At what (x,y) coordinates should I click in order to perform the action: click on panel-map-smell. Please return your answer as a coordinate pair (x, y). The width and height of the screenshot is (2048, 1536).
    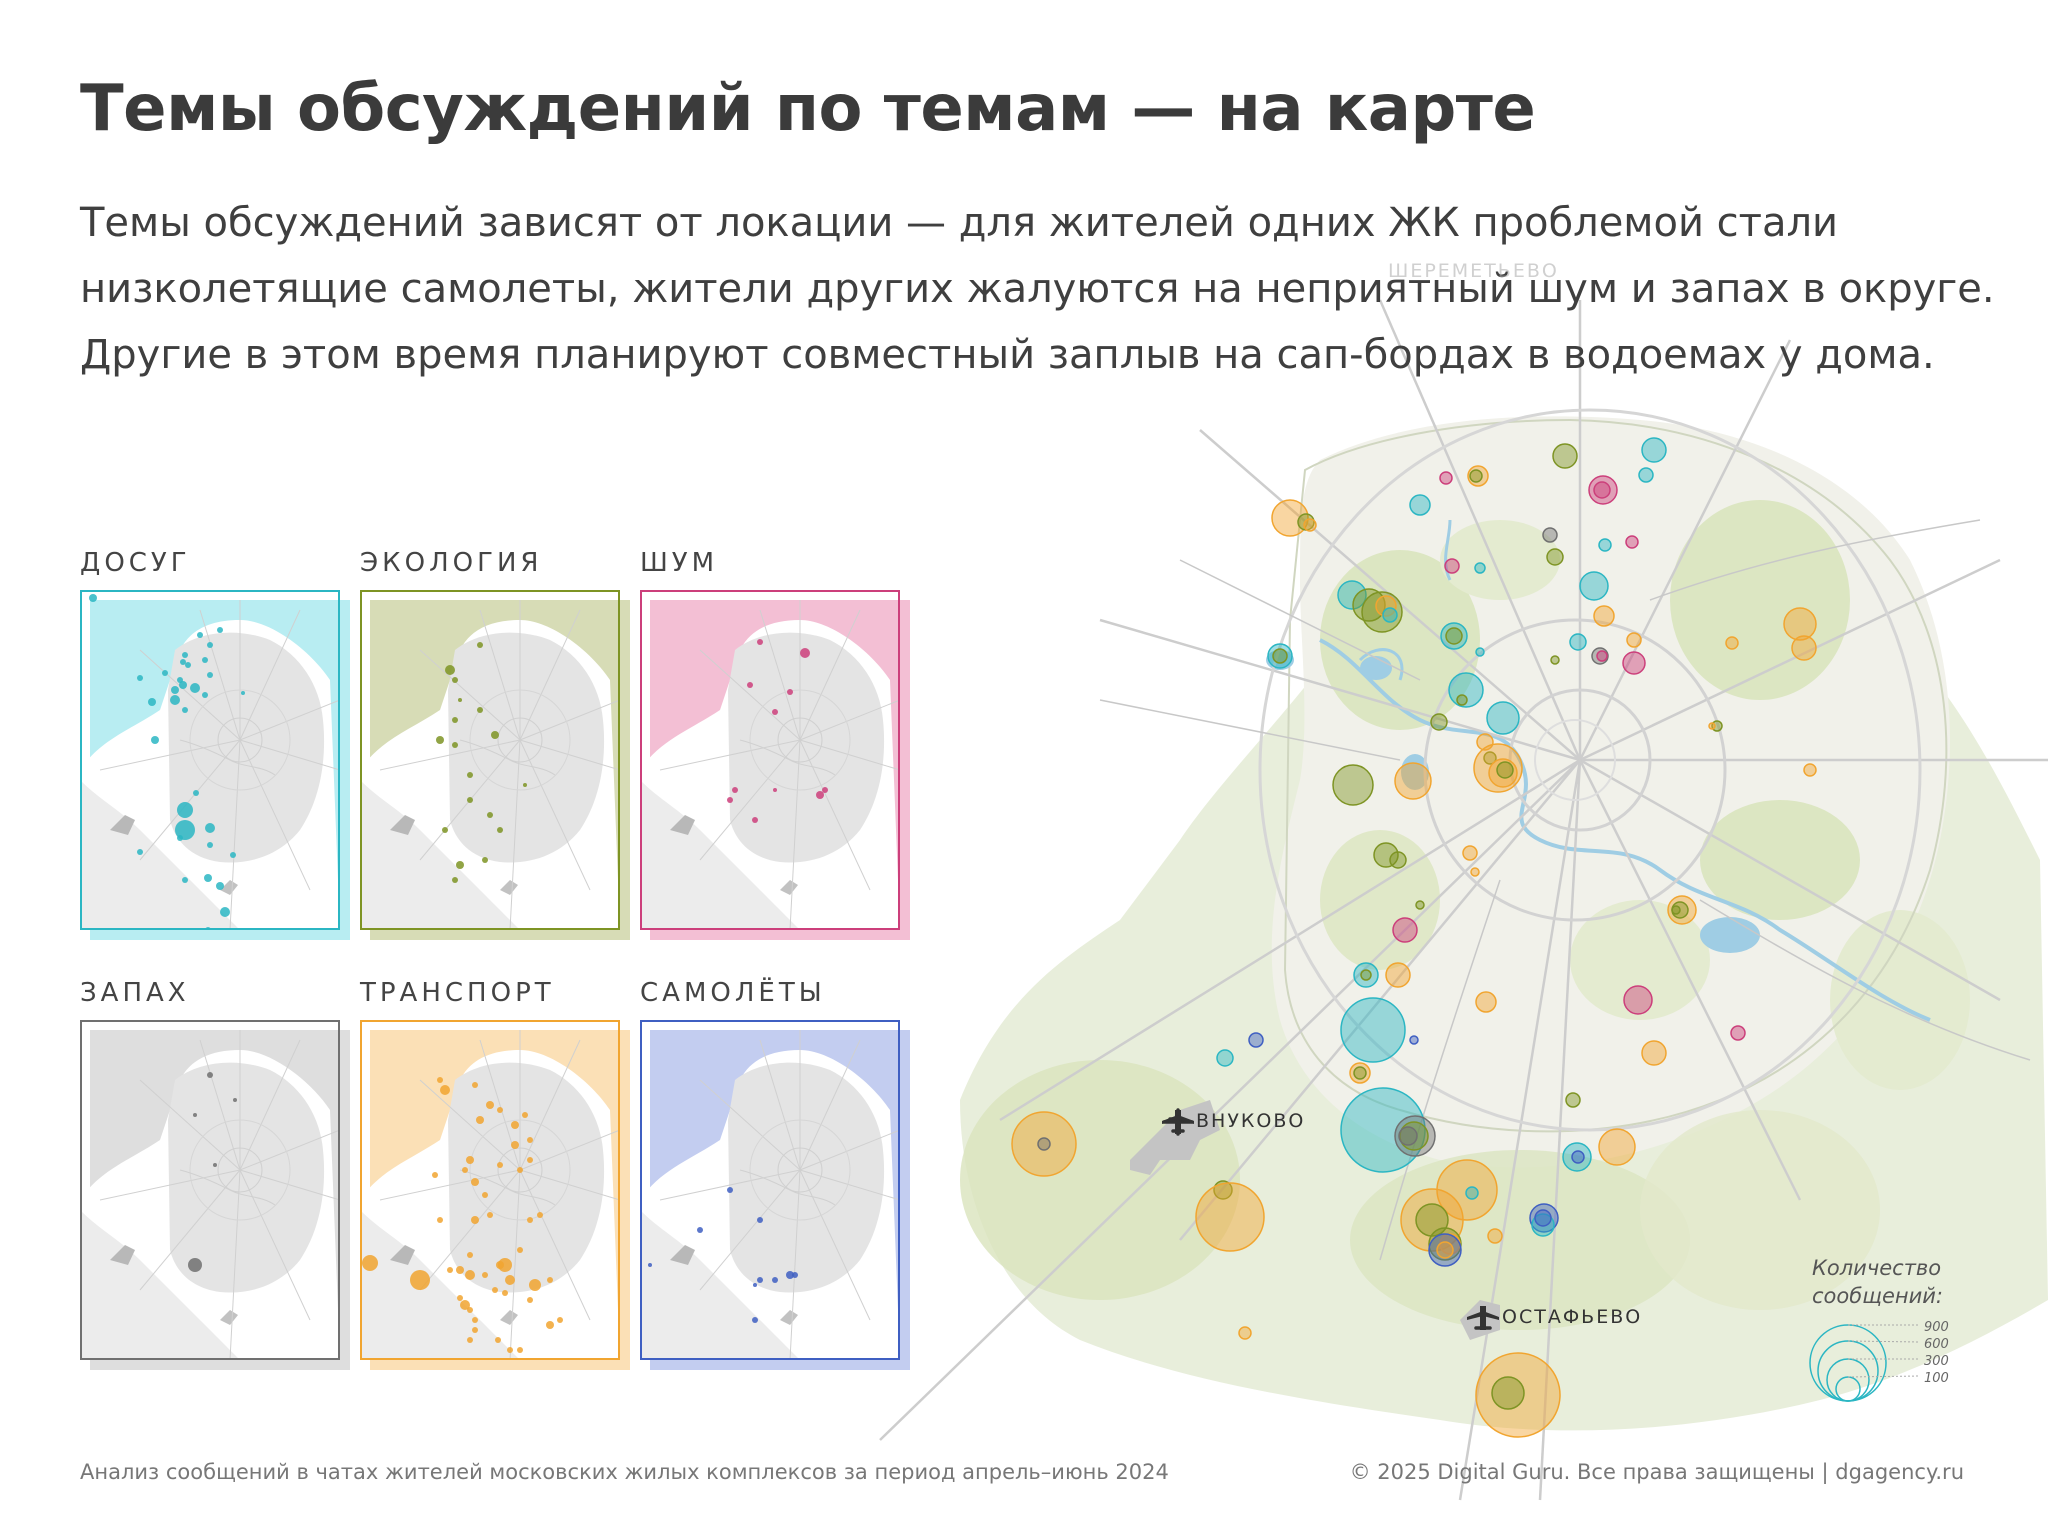
    Looking at the image, I should click on (215, 1195).